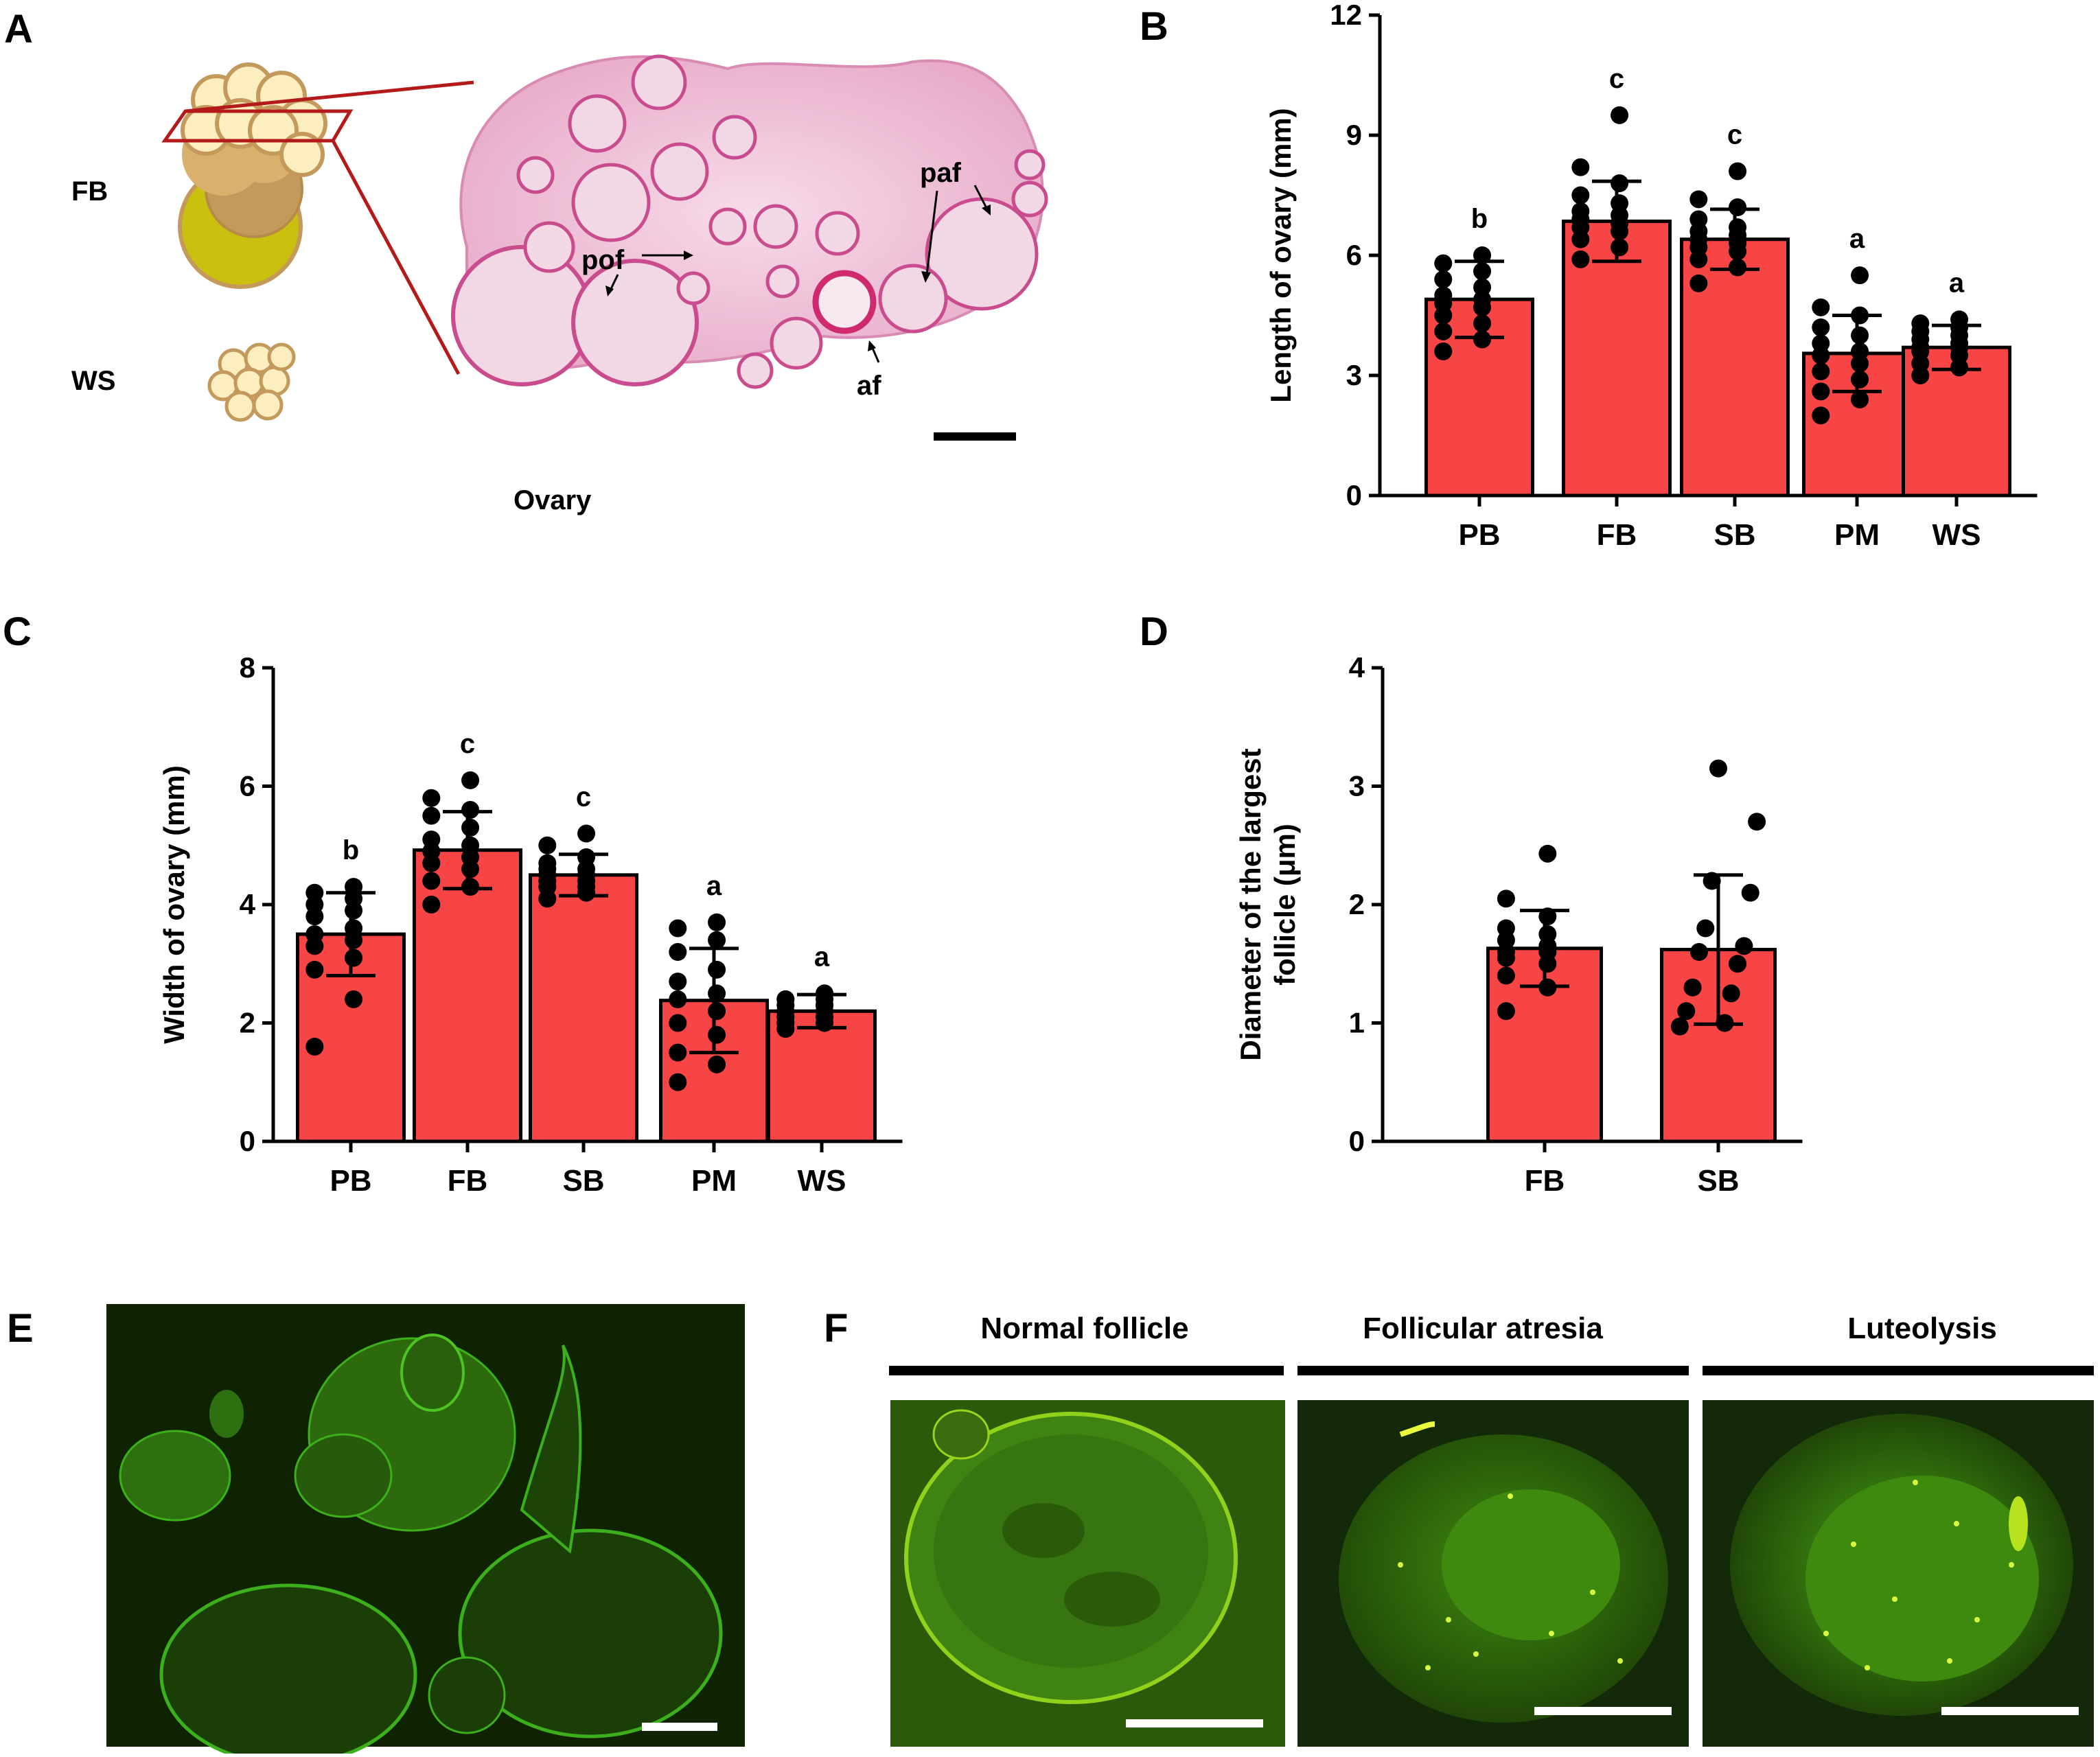 The width and height of the screenshot is (2100, 1757). I want to click on y-axis-label: Width of ovary (mm), so click(174, 904).